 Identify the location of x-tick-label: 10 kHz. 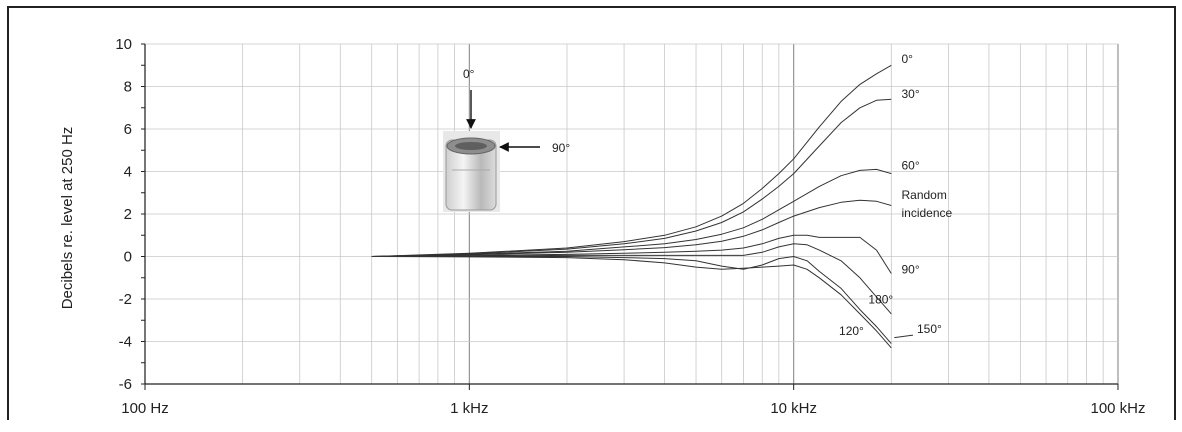
(793, 408).